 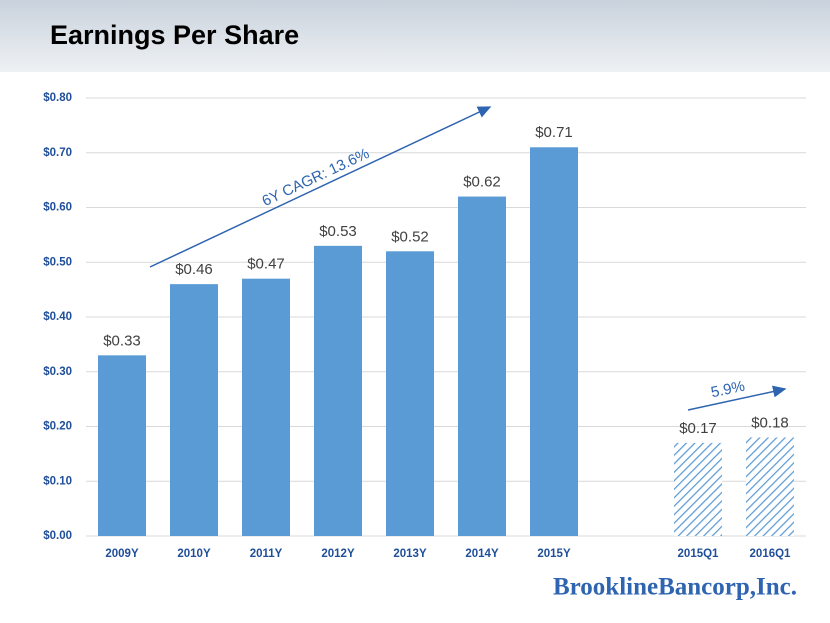 What do you see at coordinates (57, 317) in the screenshot?
I see `y-tick-label: $0.40` at bounding box center [57, 317].